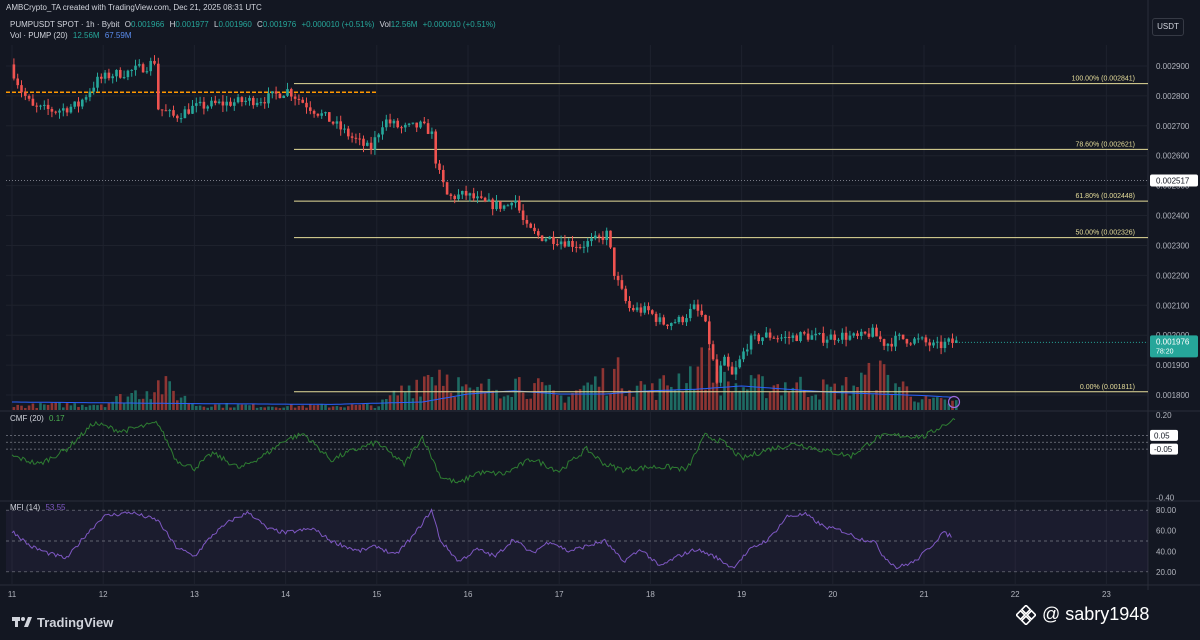 The height and width of the screenshot is (640, 1200). Describe the element at coordinates (62, 622) in the screenshot. I see `tradingview-logo: TradingView` at that location.